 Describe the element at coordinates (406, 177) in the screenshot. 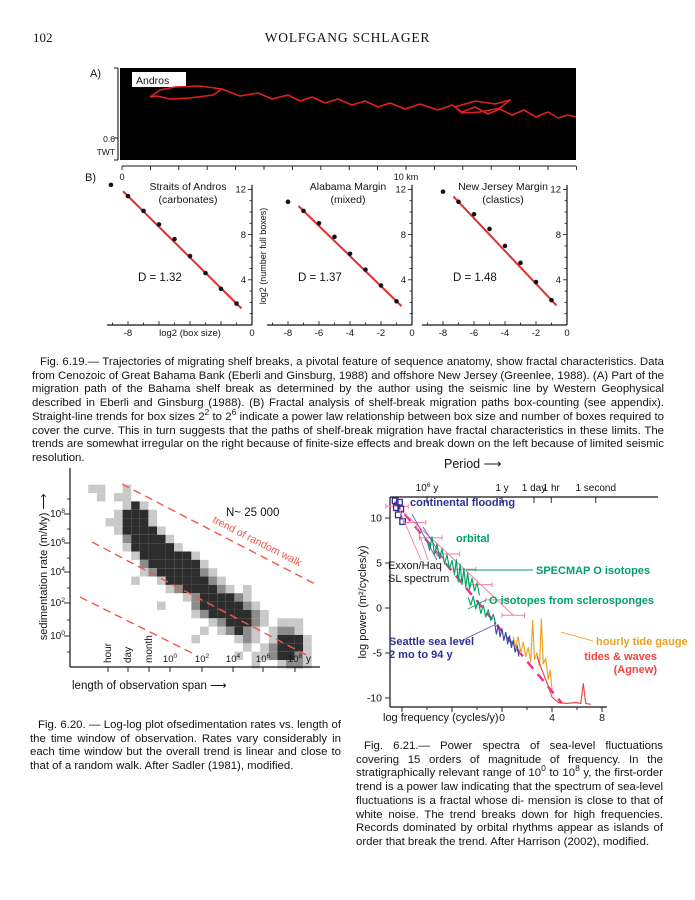

I see `svg-text: 10 km` at that location.